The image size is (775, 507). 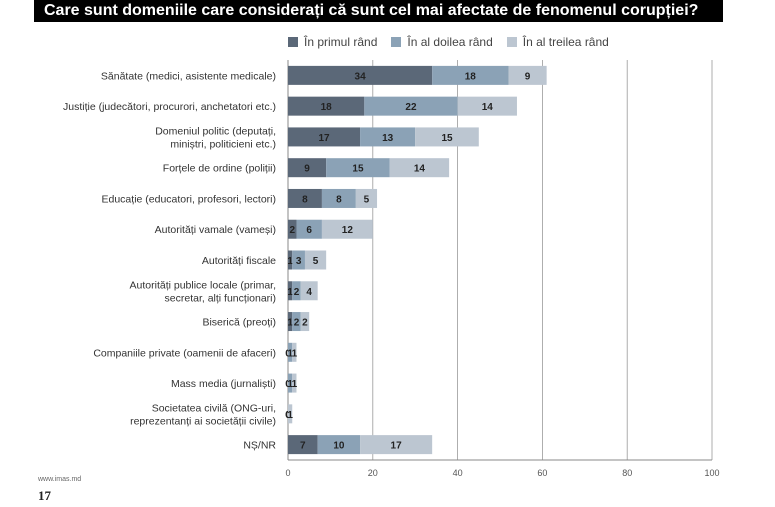 I want to click on category-label: Autorități vamale (vameși), so click(x=215, y=230).